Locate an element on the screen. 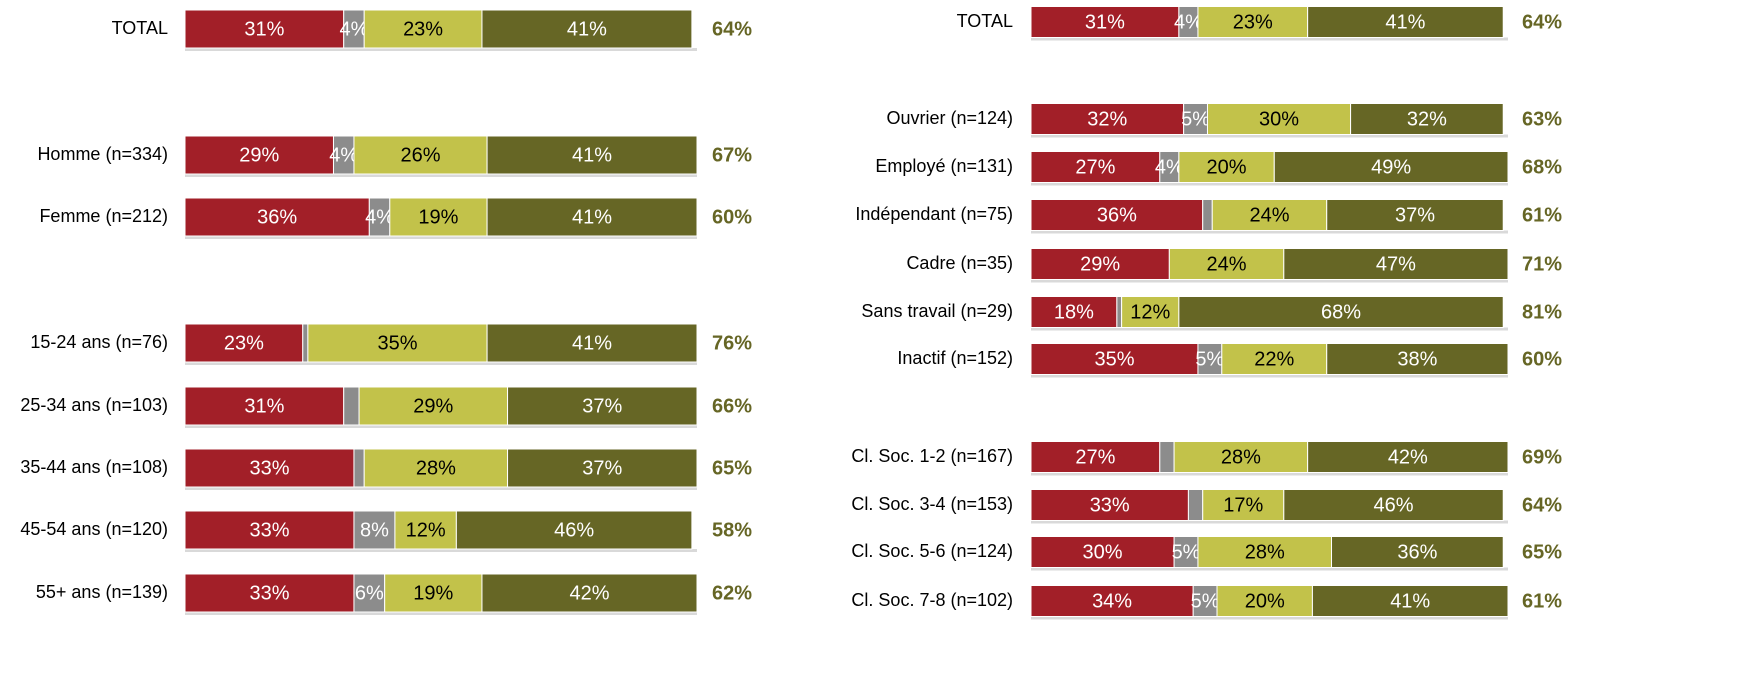 This screenshot has width=1763, height=693. category-label: Femme (n=212) is located at coordinates (103, 216).